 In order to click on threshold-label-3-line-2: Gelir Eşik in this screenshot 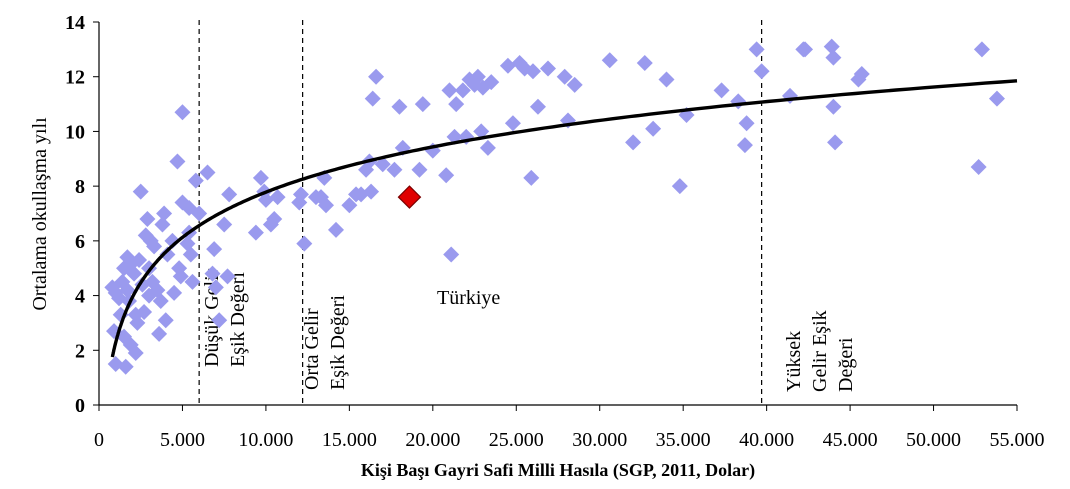, I will do `click(820, 351)`.